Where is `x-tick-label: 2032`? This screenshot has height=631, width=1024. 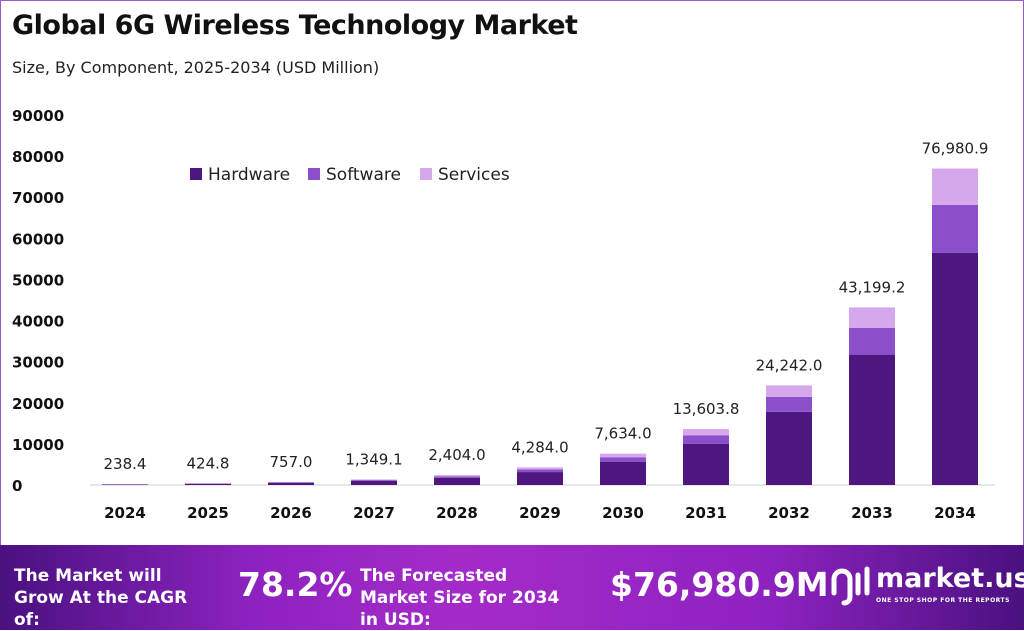 x-tick-label: 2032 is located at coordinates (789, 513).